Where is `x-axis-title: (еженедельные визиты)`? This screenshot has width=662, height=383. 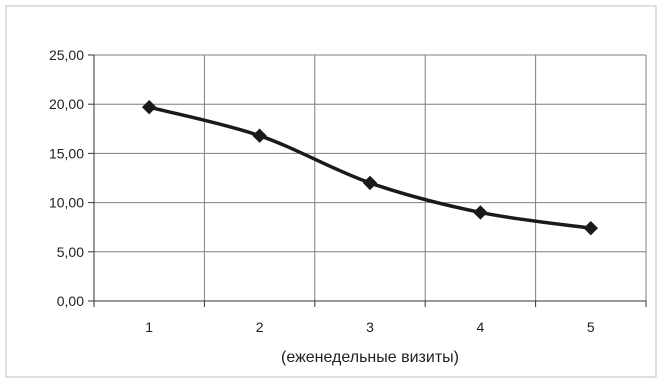 x-axis-title: (еженедельные визиты) is located at coordinates (370, 357).